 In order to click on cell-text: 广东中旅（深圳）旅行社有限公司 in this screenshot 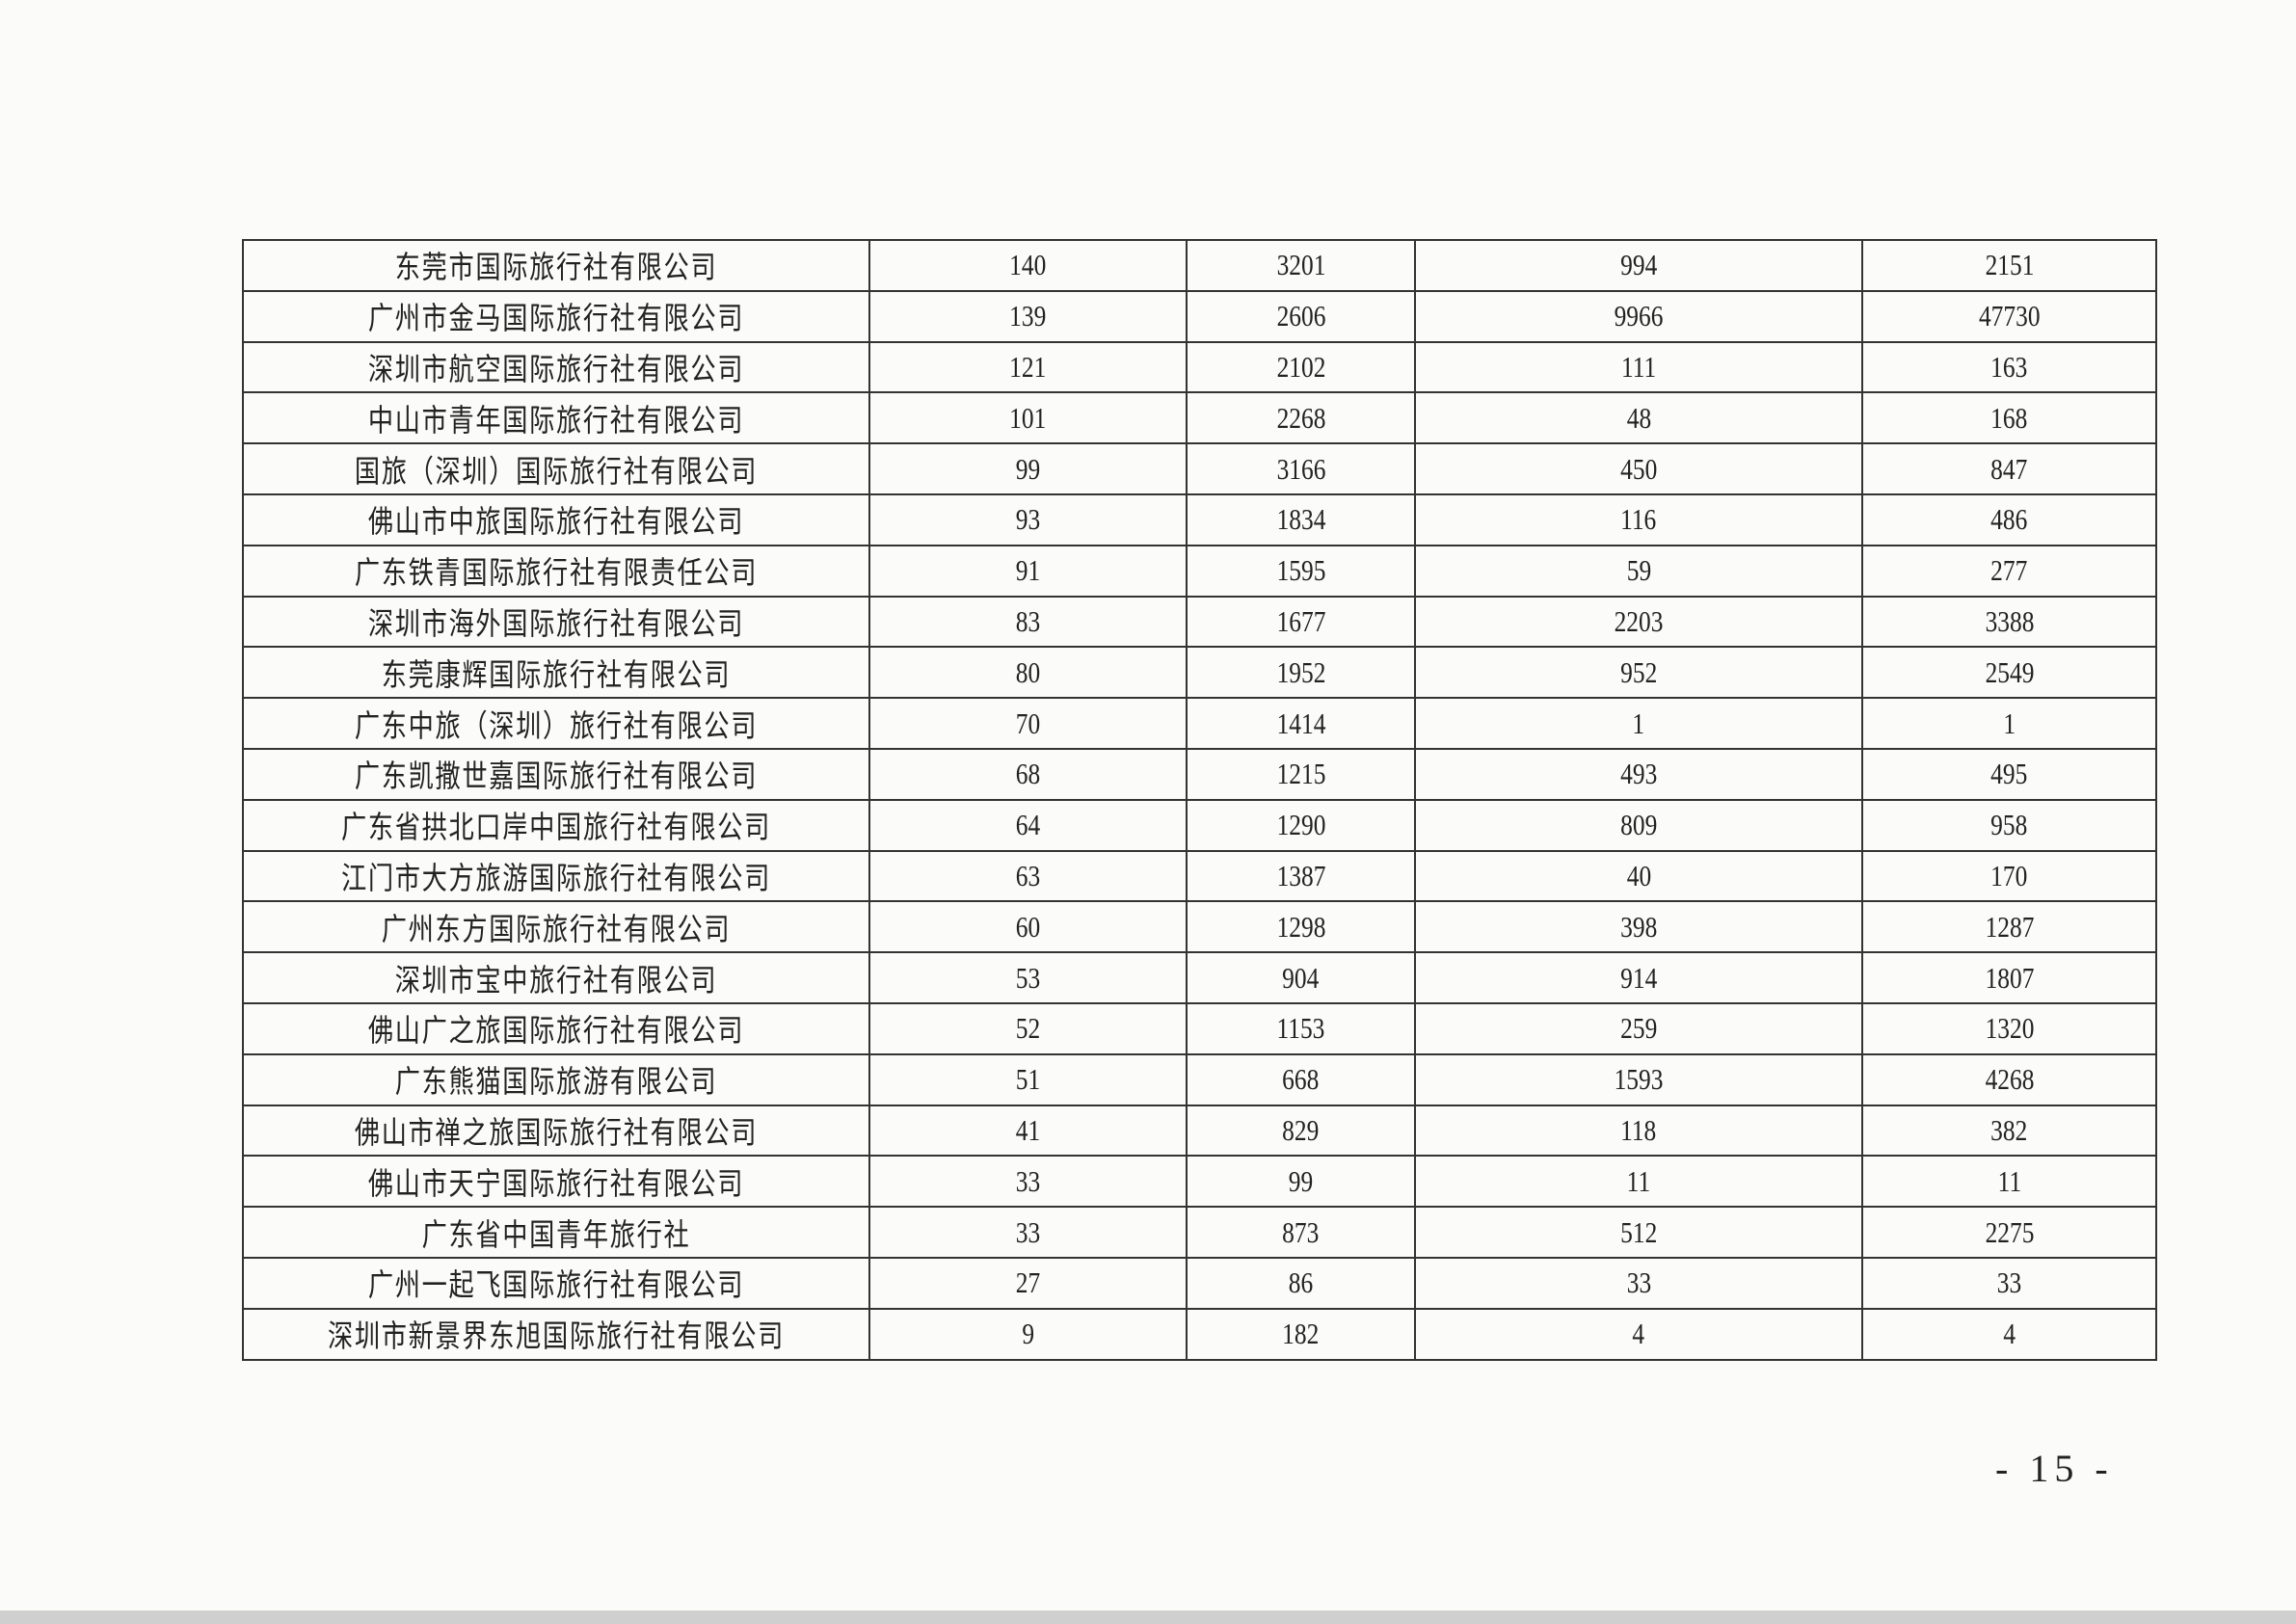, I will do `click(557, 725)`.